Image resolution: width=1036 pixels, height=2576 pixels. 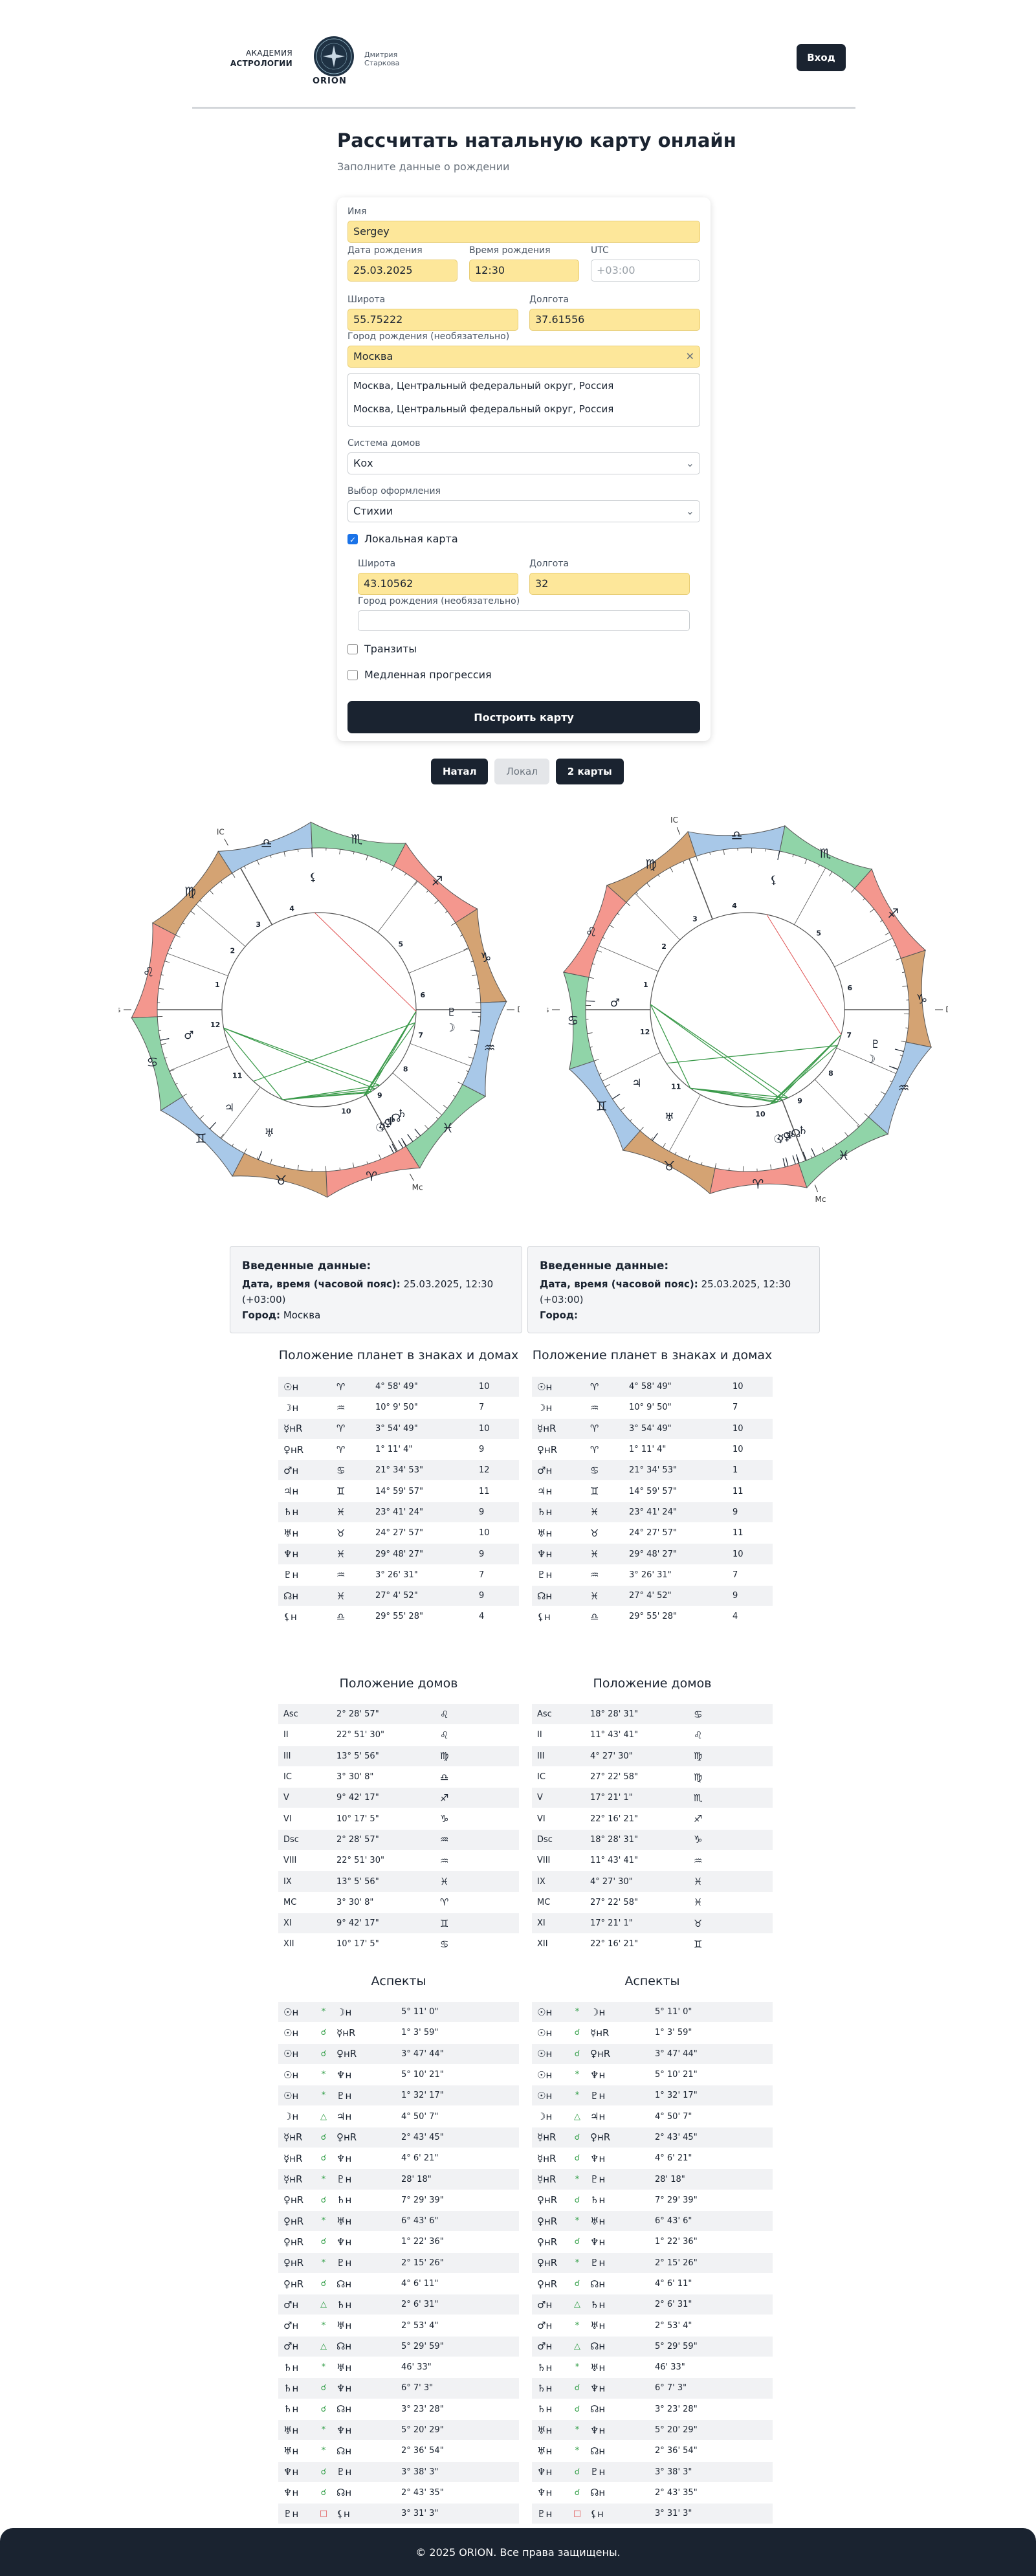 I want to click on chart-tabs: Натал Локал 2 карты, so click(x=527, y=771).